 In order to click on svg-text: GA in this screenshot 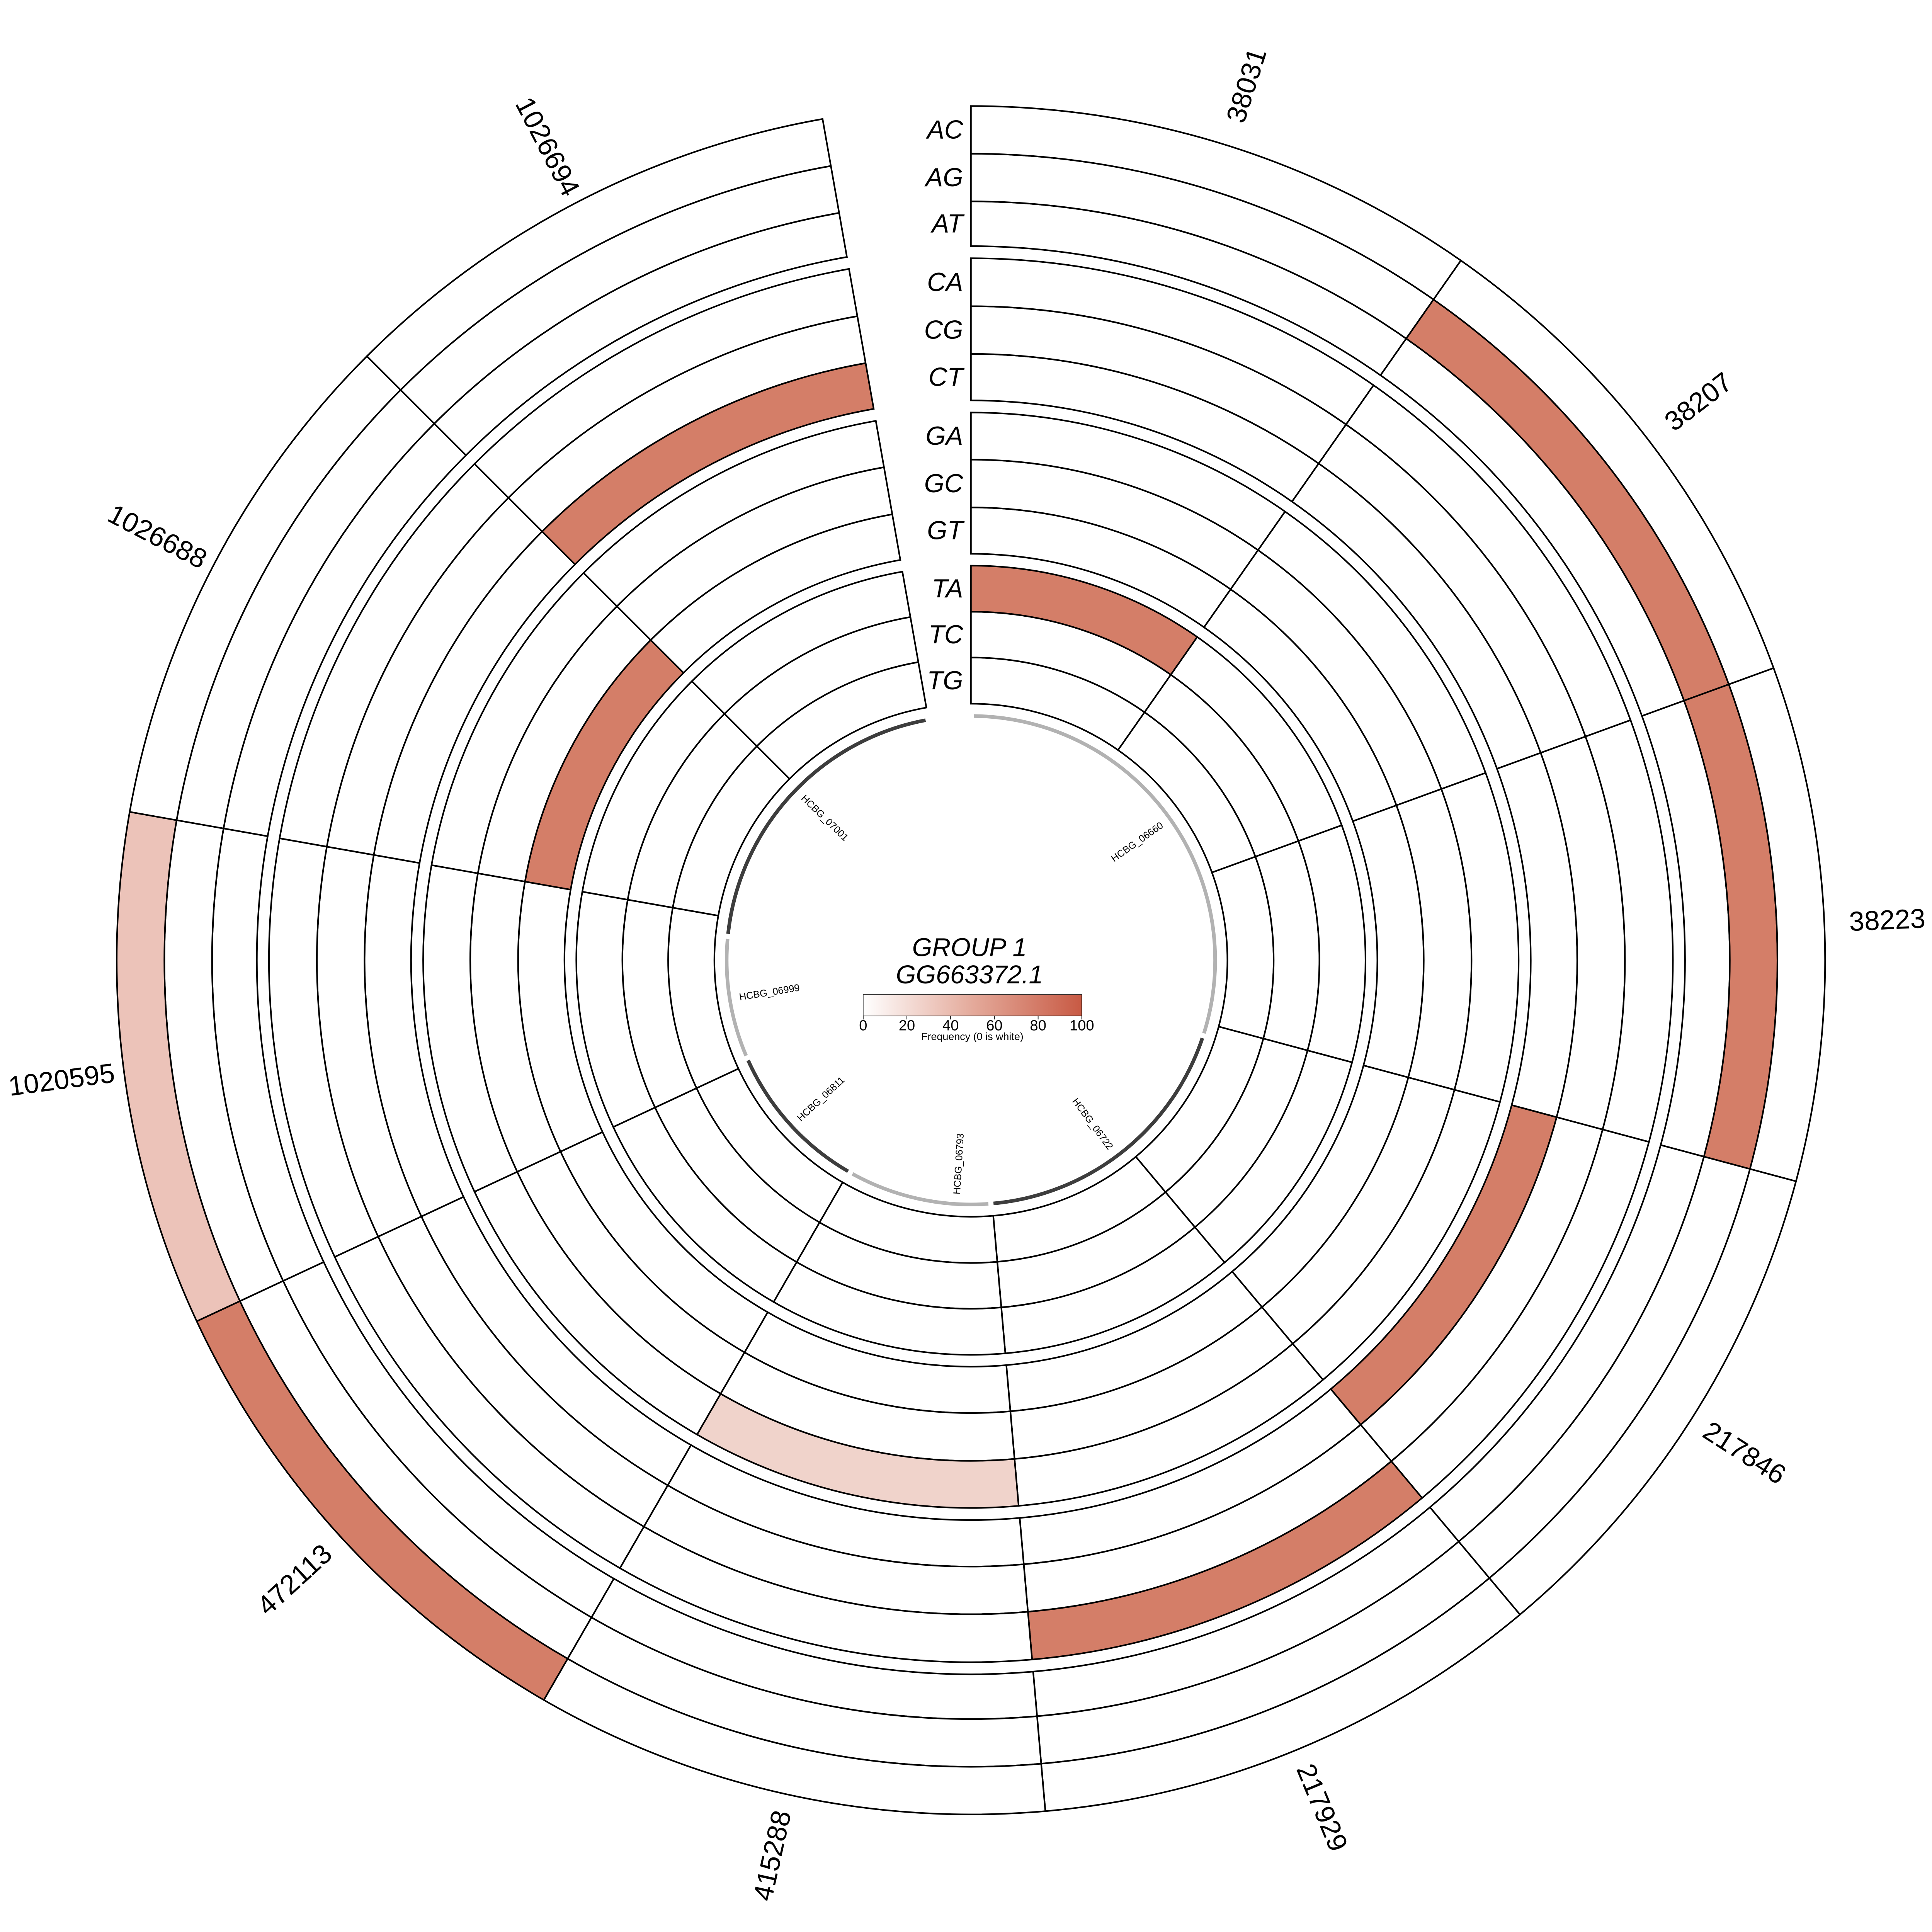, I will do `click(944, 436)`.